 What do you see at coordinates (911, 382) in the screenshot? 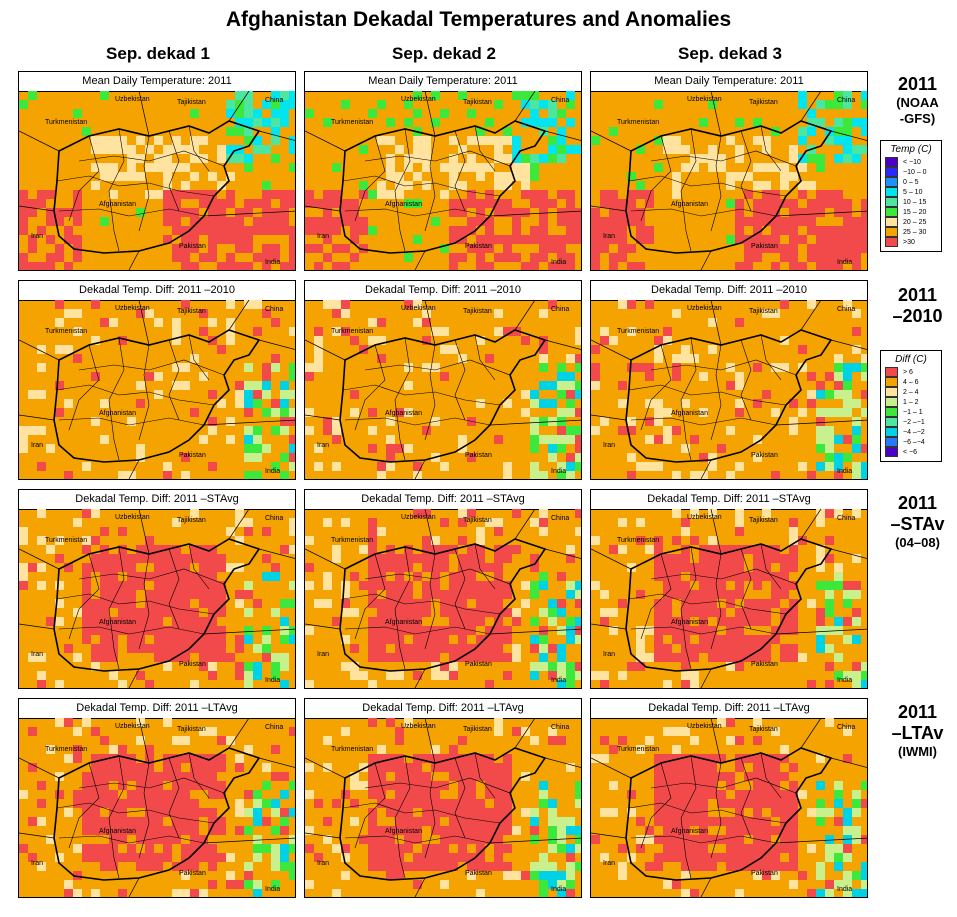
I see `legend-label: 4 – 6` at bounding box center [911, 382].